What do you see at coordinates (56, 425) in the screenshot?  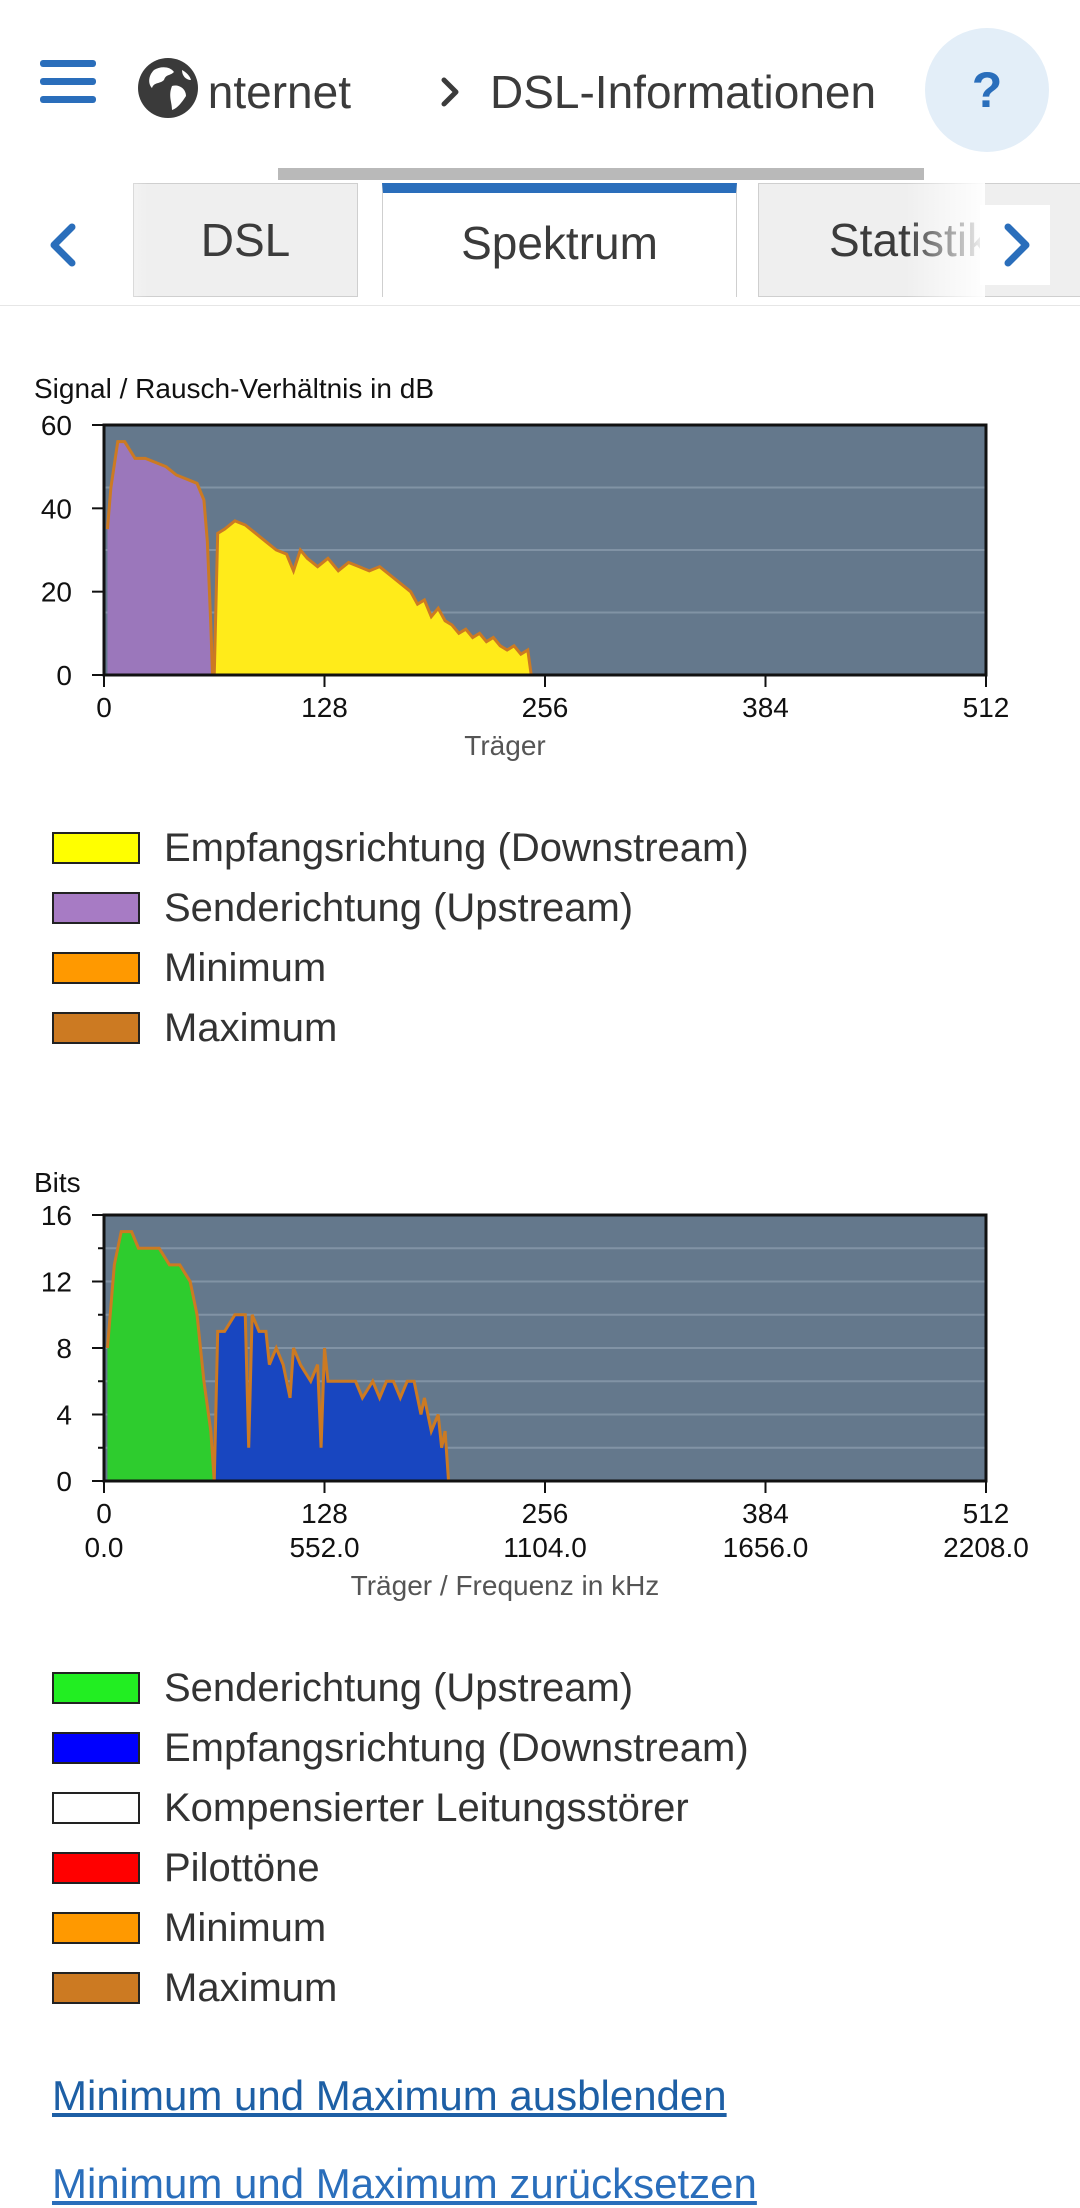 I see `y-tick-label: 60` at bounding box center [56, 425].